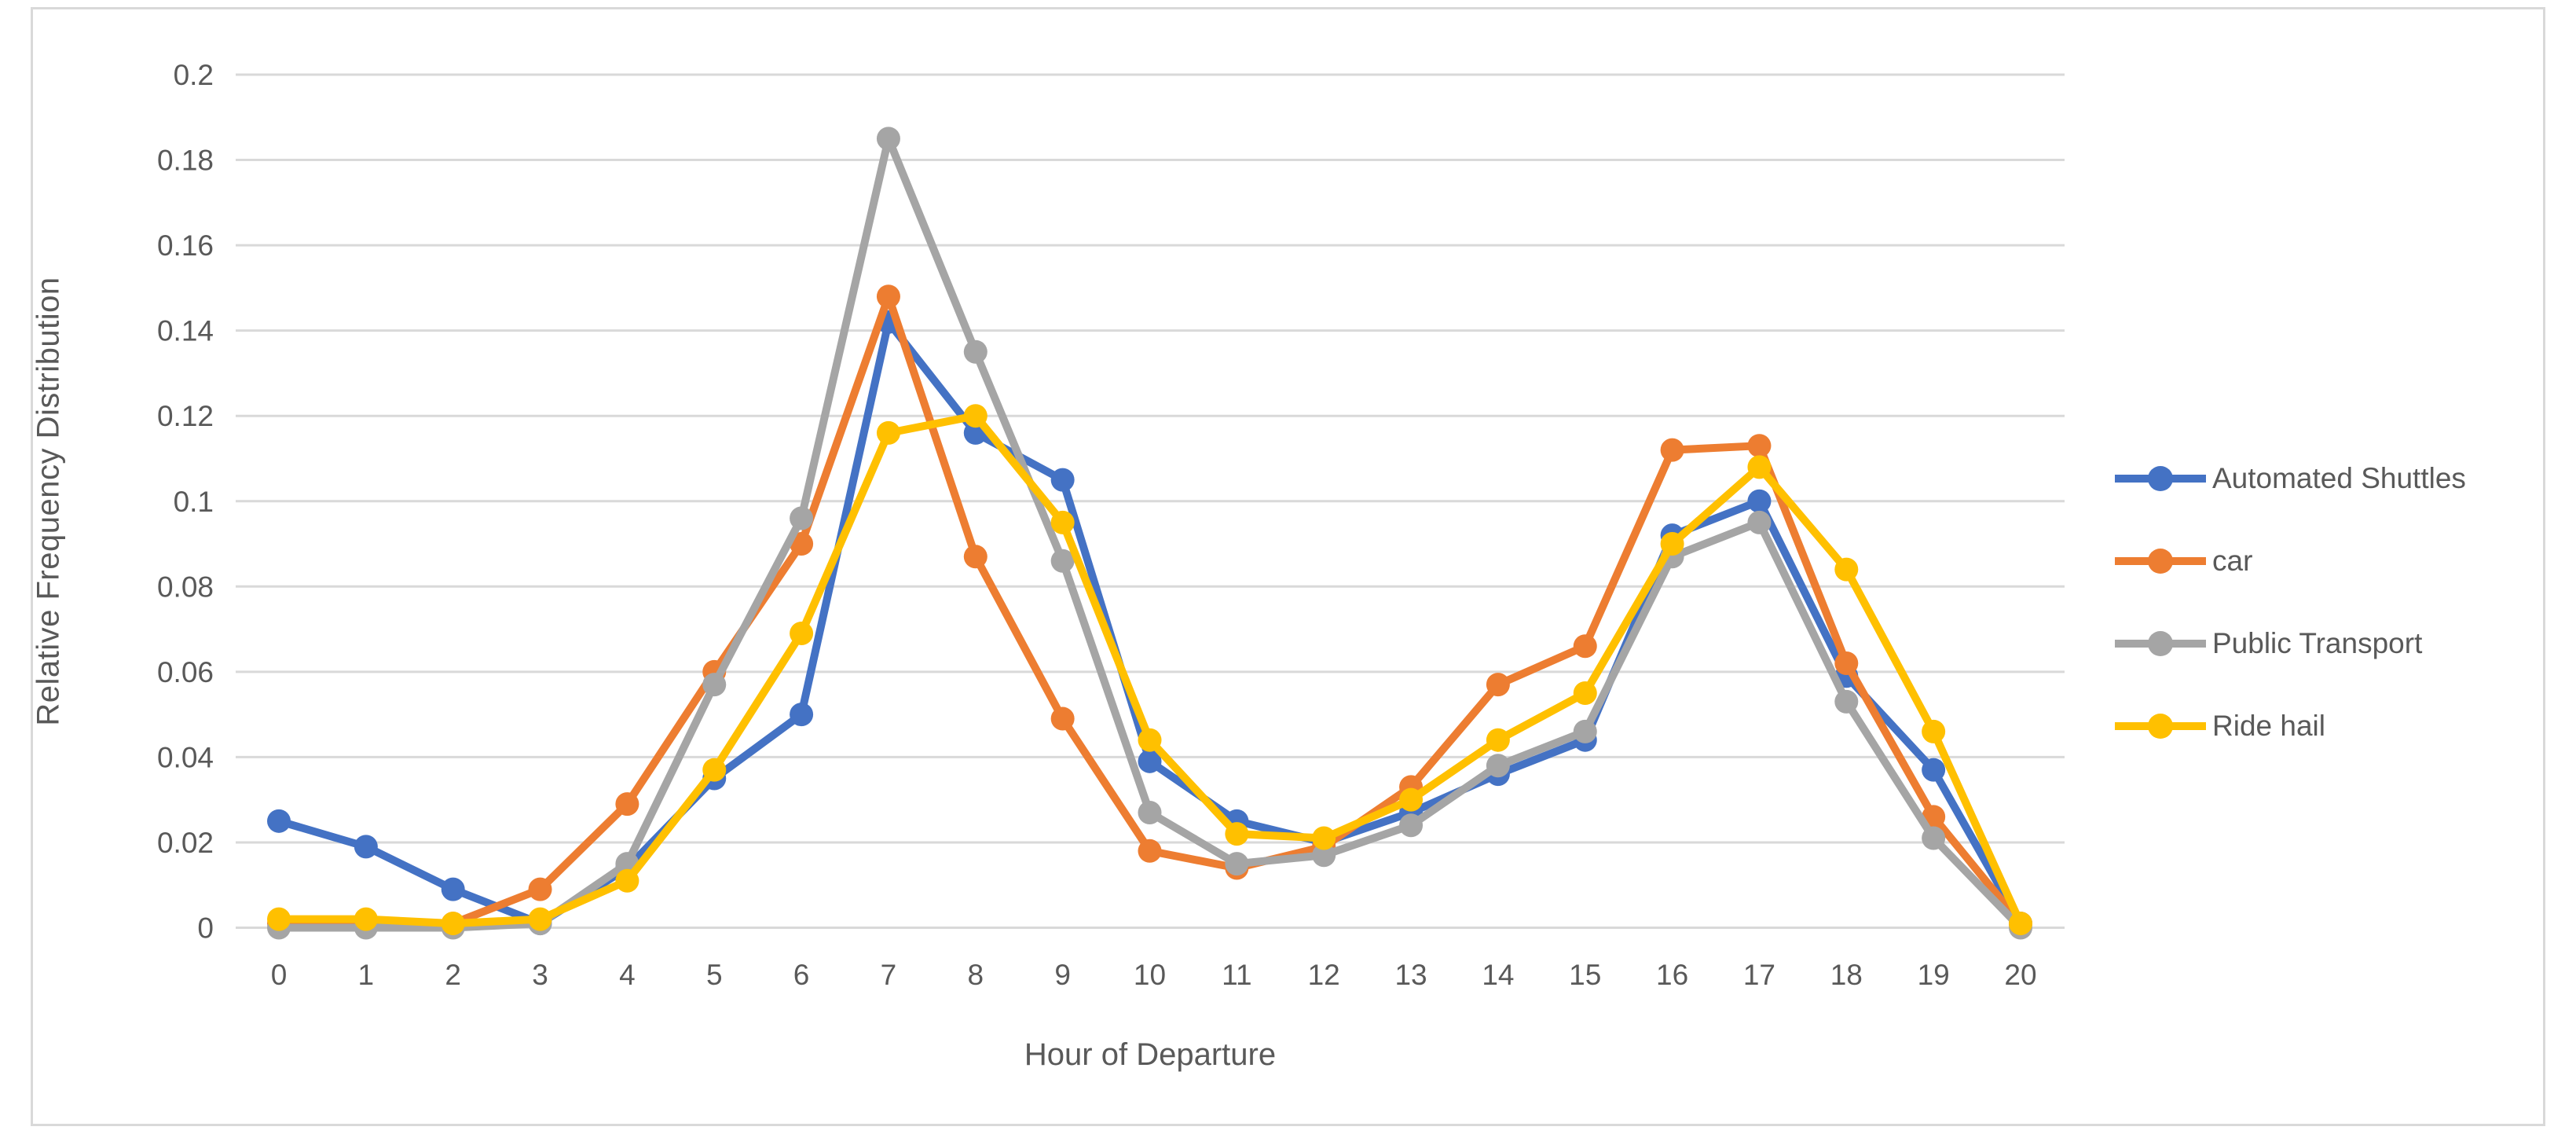 The image size is (2576, 1134). What do you see at coordinates (185, 757) in the screenshot?
I see `y-tick-label: 0.04` at bounding box center [185, 757].